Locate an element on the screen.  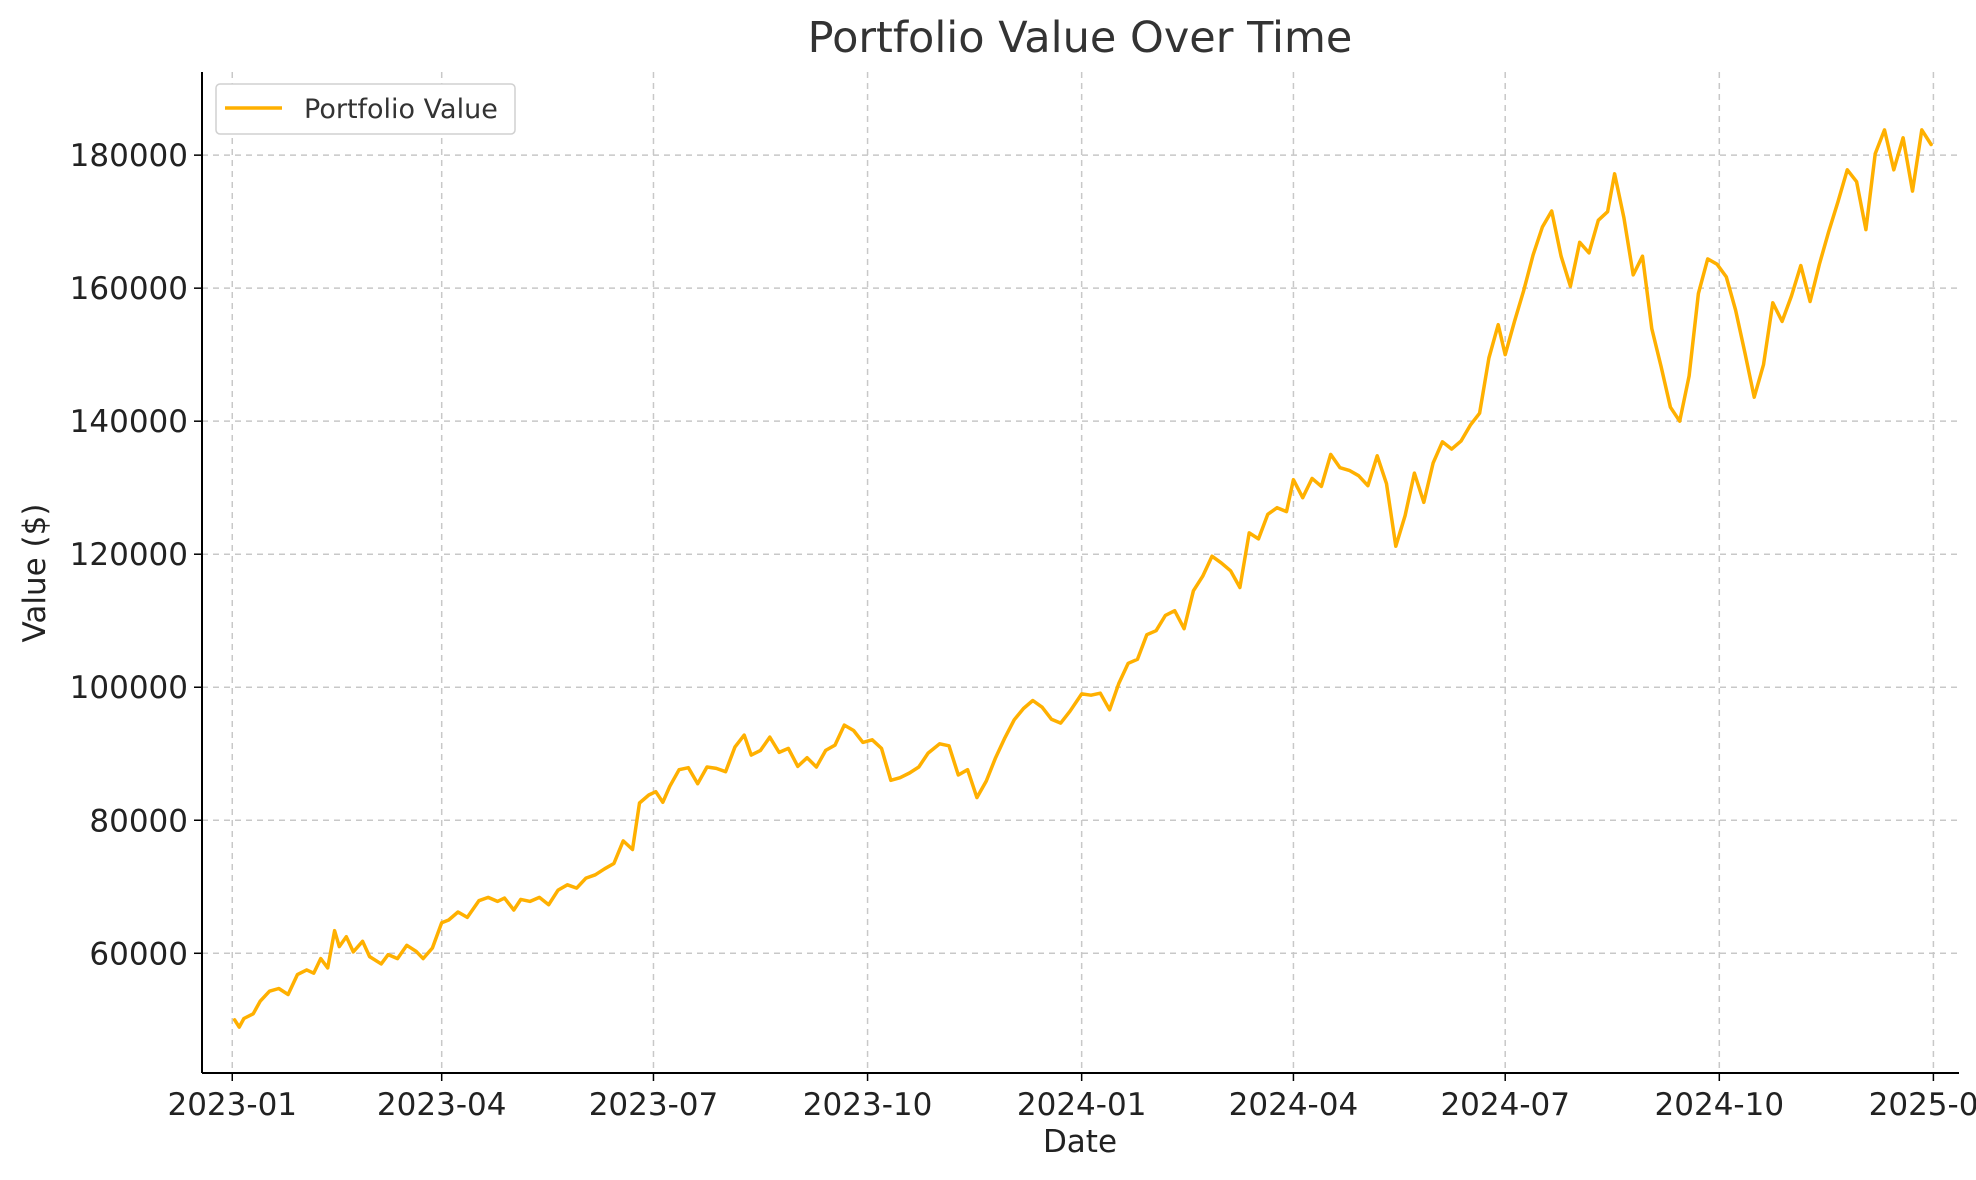
y-tick-label: 140000 is located at coordinates (129, 422).